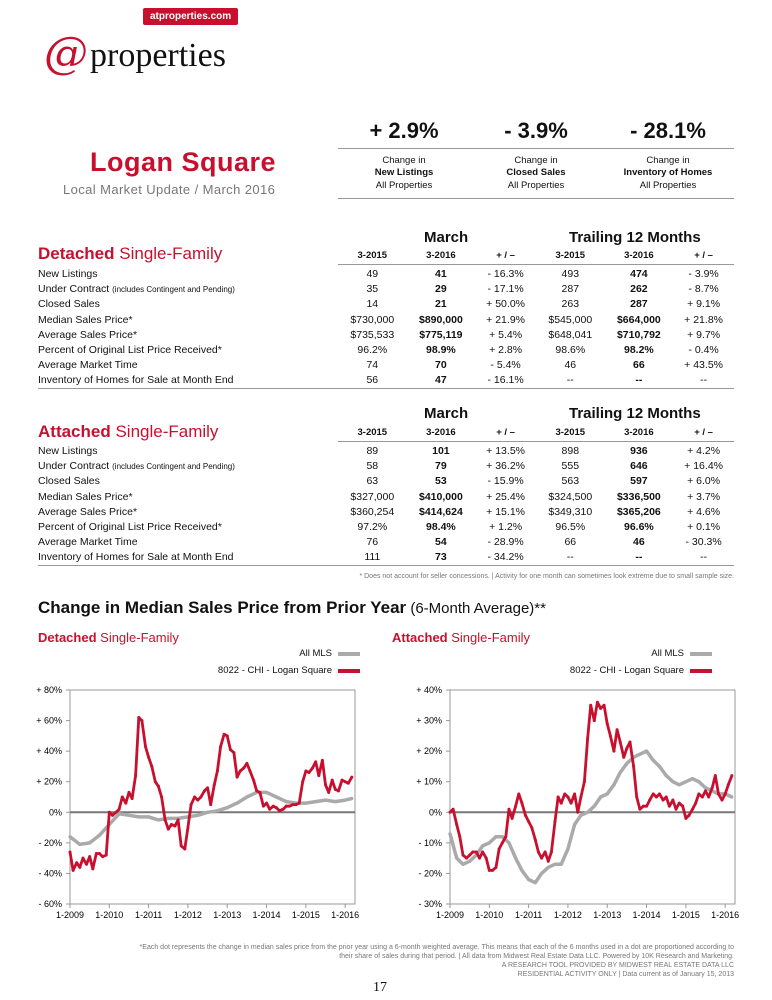 This screenshot has height=1000, width=772. I want to click on row-label: Percent of Original List Price Received*, so click(130, 349).